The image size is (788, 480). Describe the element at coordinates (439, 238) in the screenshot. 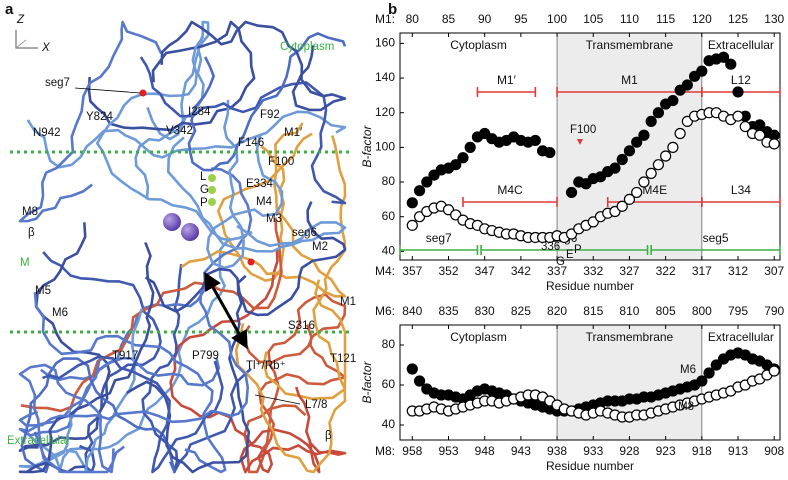

I see `range-label: seg7` at that location.